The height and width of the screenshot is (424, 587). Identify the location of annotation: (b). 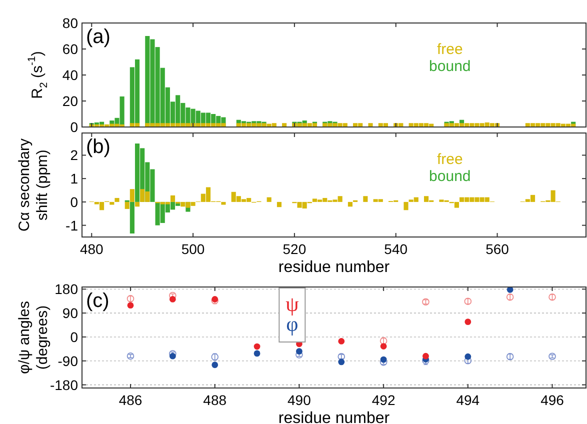
(98, 147).